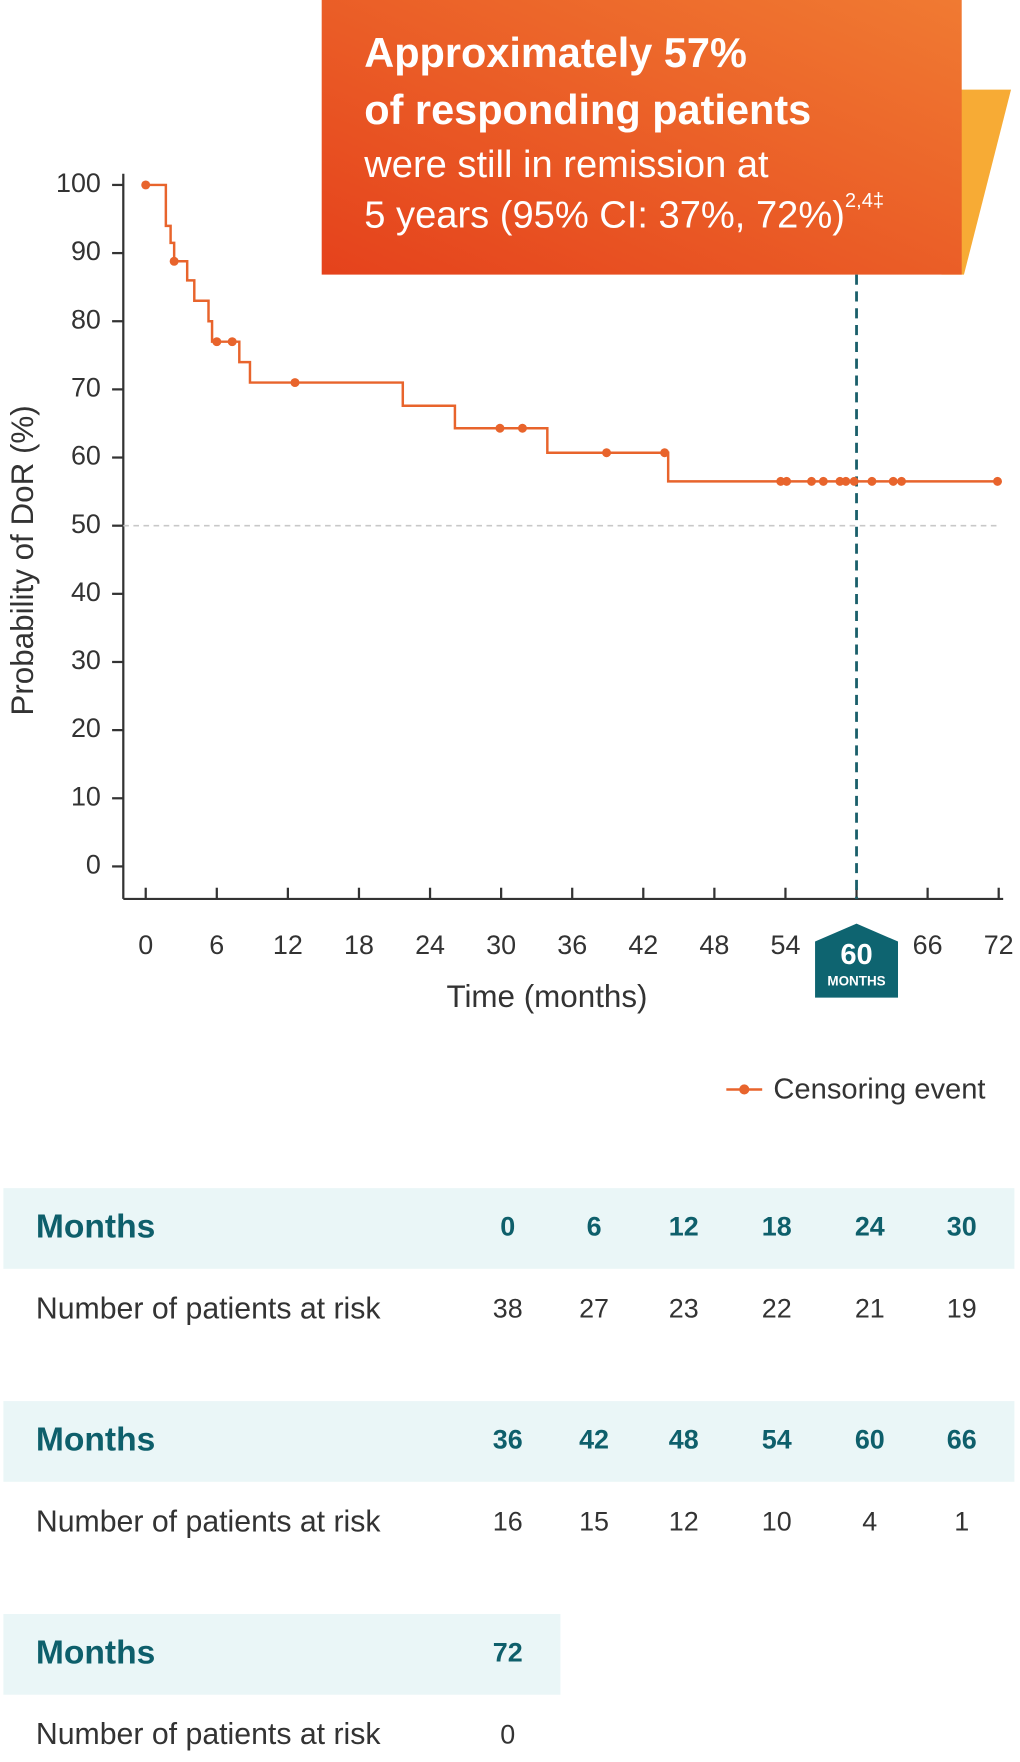 This screenshot has width=1020, height=1762. What do you see at coordinates (962, 1440) in the screenshot?
I see `header-cell: 66` at bounding box center [962, 1440].